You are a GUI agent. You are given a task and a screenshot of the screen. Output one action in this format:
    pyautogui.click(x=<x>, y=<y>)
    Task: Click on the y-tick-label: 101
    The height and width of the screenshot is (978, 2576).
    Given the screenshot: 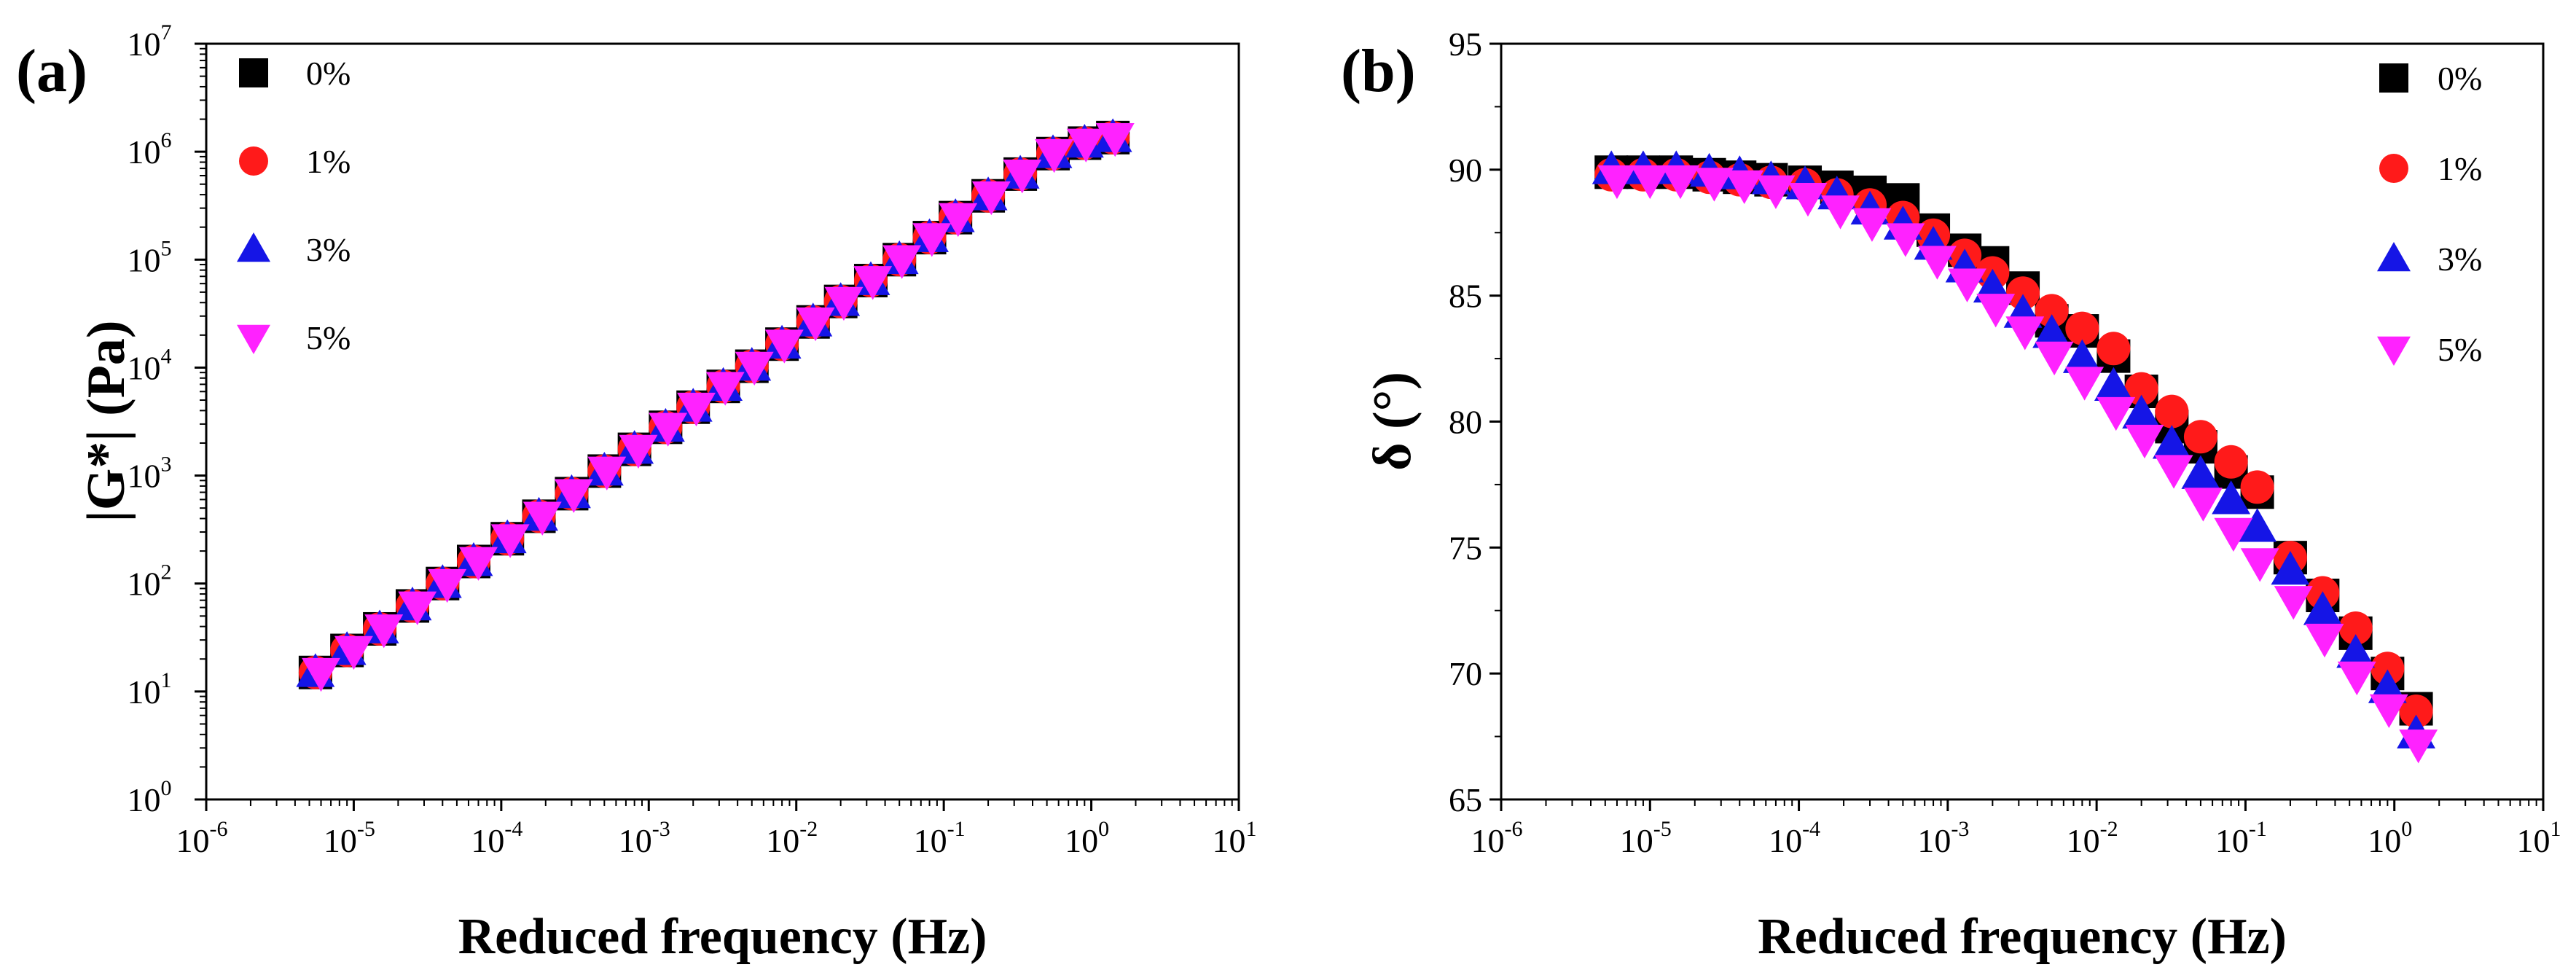 What is the action you would take?
    pyautogui.click(x=150, y=689)
    